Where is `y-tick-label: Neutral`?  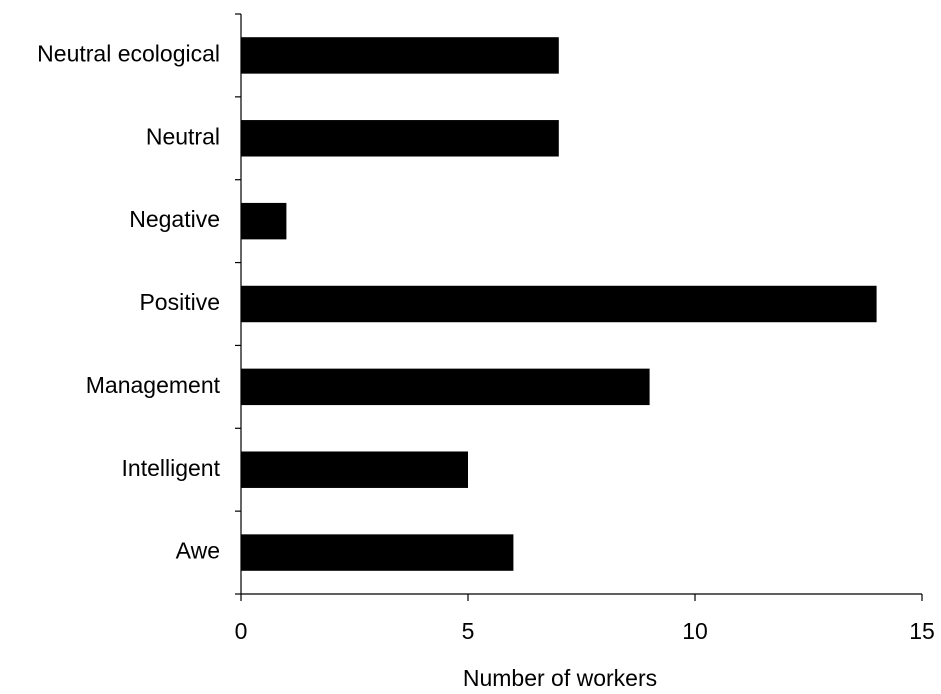
y-tick-label: Neutral is located at coordinates (183, 136).